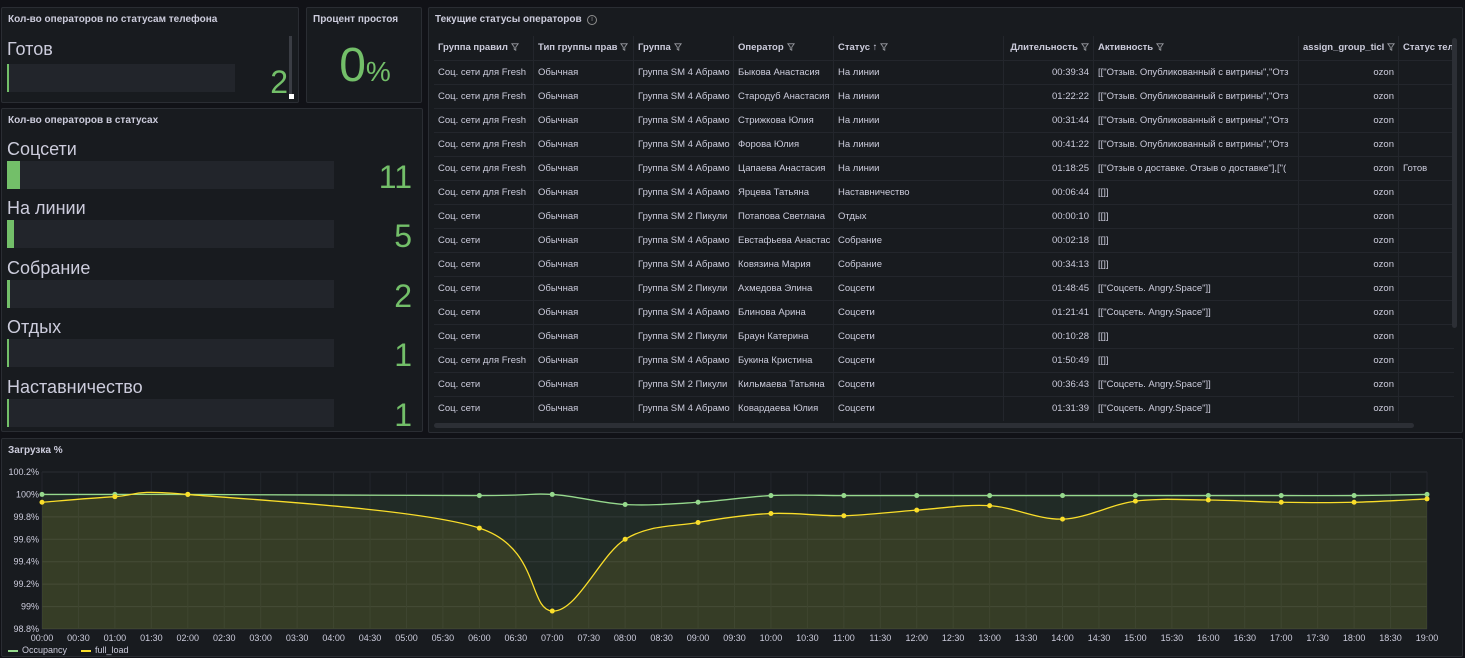 The height and width of the screenshot is (658, 1465). I want to click on column-header: assign_group_ticl, so click(1349, 48).